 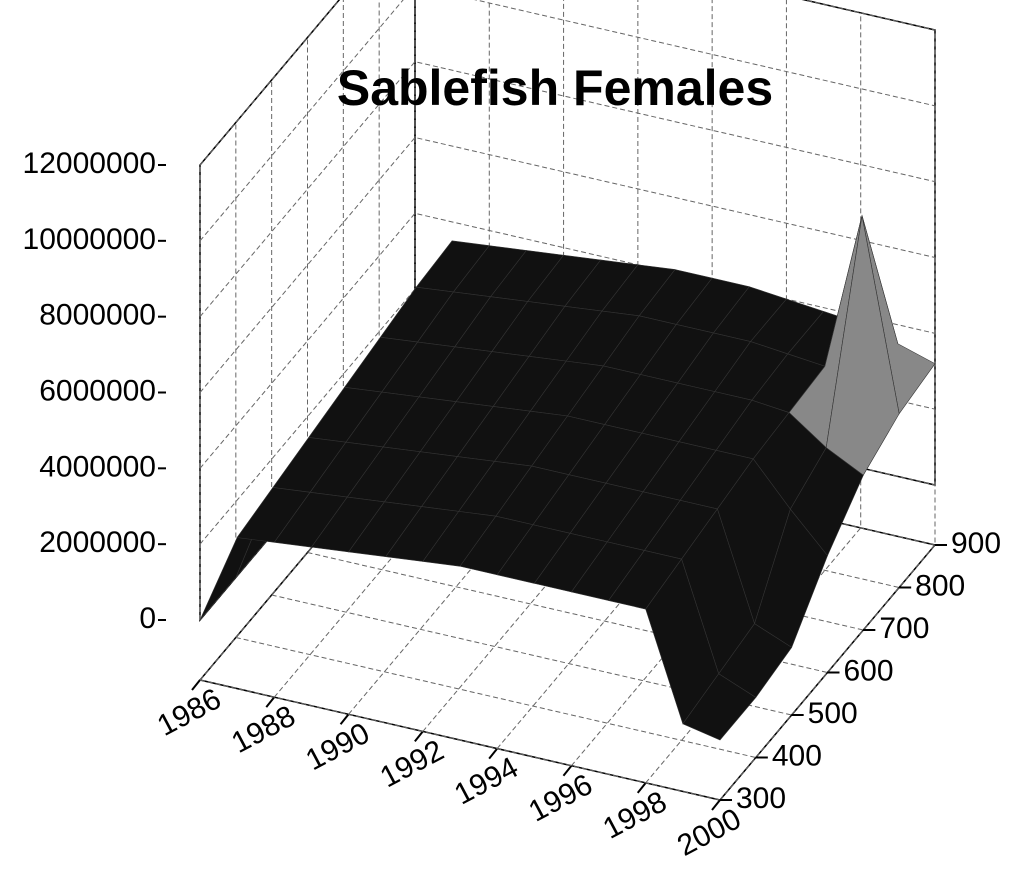 I want to click on y-tick-label: 400, so click(x=797, y=755).